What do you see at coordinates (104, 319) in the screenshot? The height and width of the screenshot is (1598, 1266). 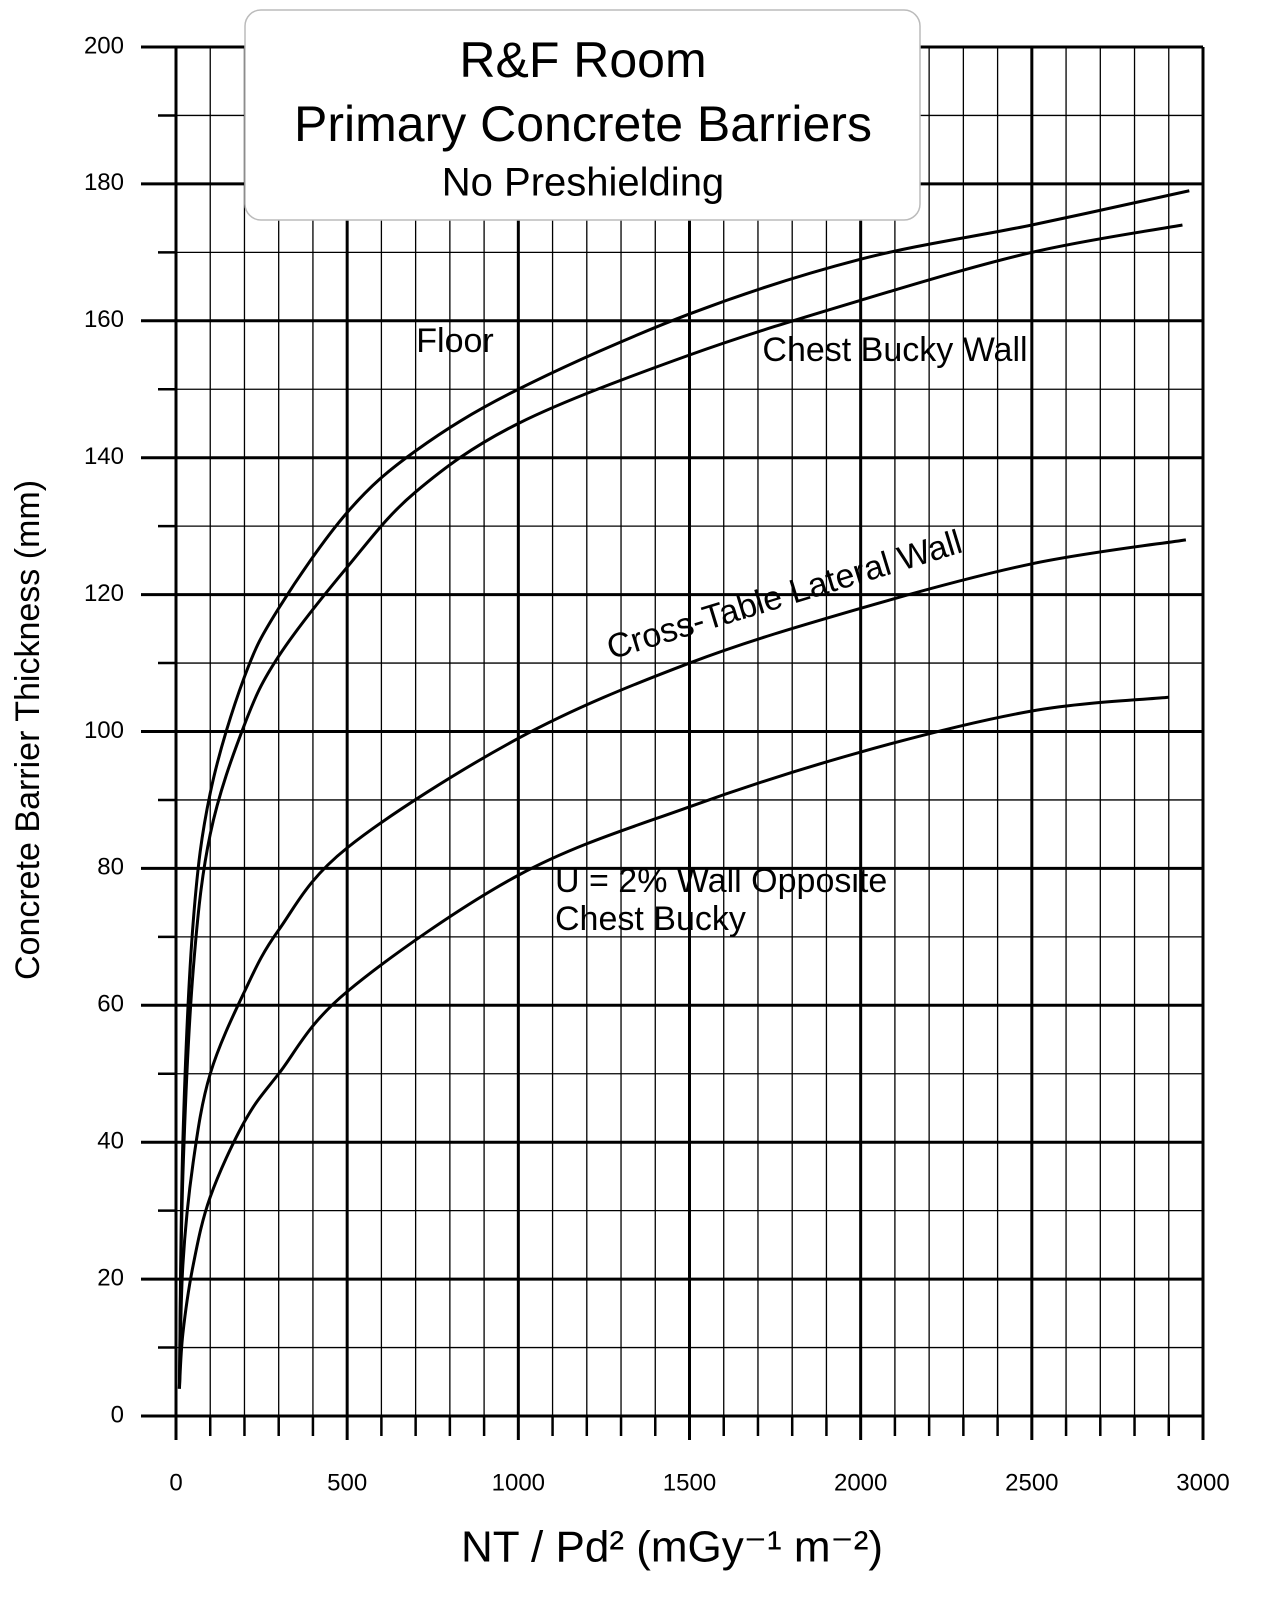 I see `y-tick-label: 160` at bounding box center [104, 319].